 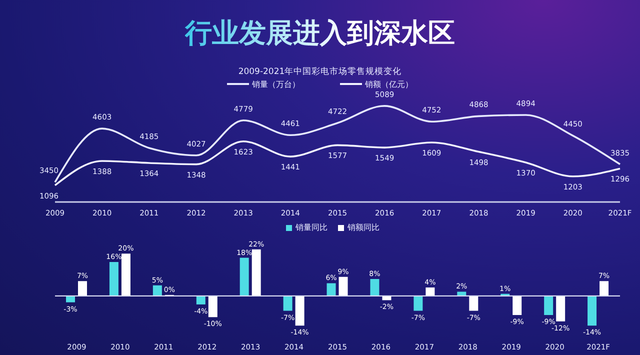 What do you see at coordinates (364, 227) in the screenshot?
I see `legend-label: 销额同比` at bounding box center [364, 227].